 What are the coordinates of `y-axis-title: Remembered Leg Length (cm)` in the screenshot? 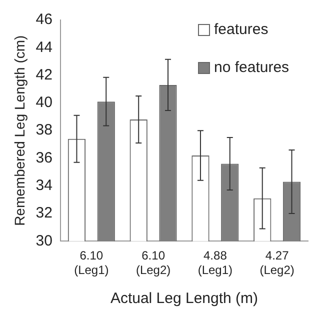 It's located at (19, 130).